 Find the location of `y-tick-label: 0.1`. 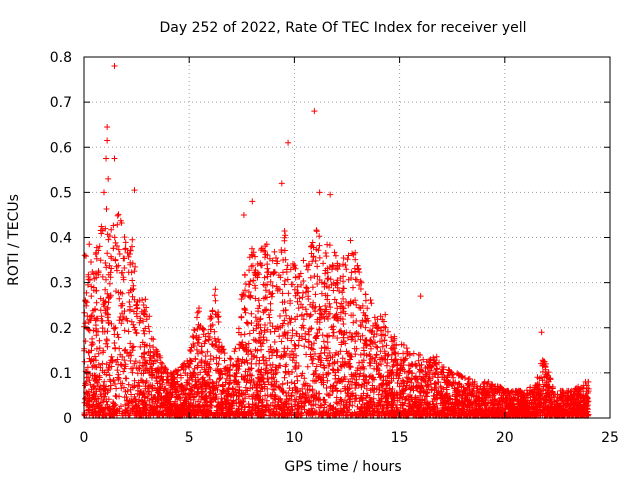

y-tick-label: 0.1 is located at coordinates (61, 374).